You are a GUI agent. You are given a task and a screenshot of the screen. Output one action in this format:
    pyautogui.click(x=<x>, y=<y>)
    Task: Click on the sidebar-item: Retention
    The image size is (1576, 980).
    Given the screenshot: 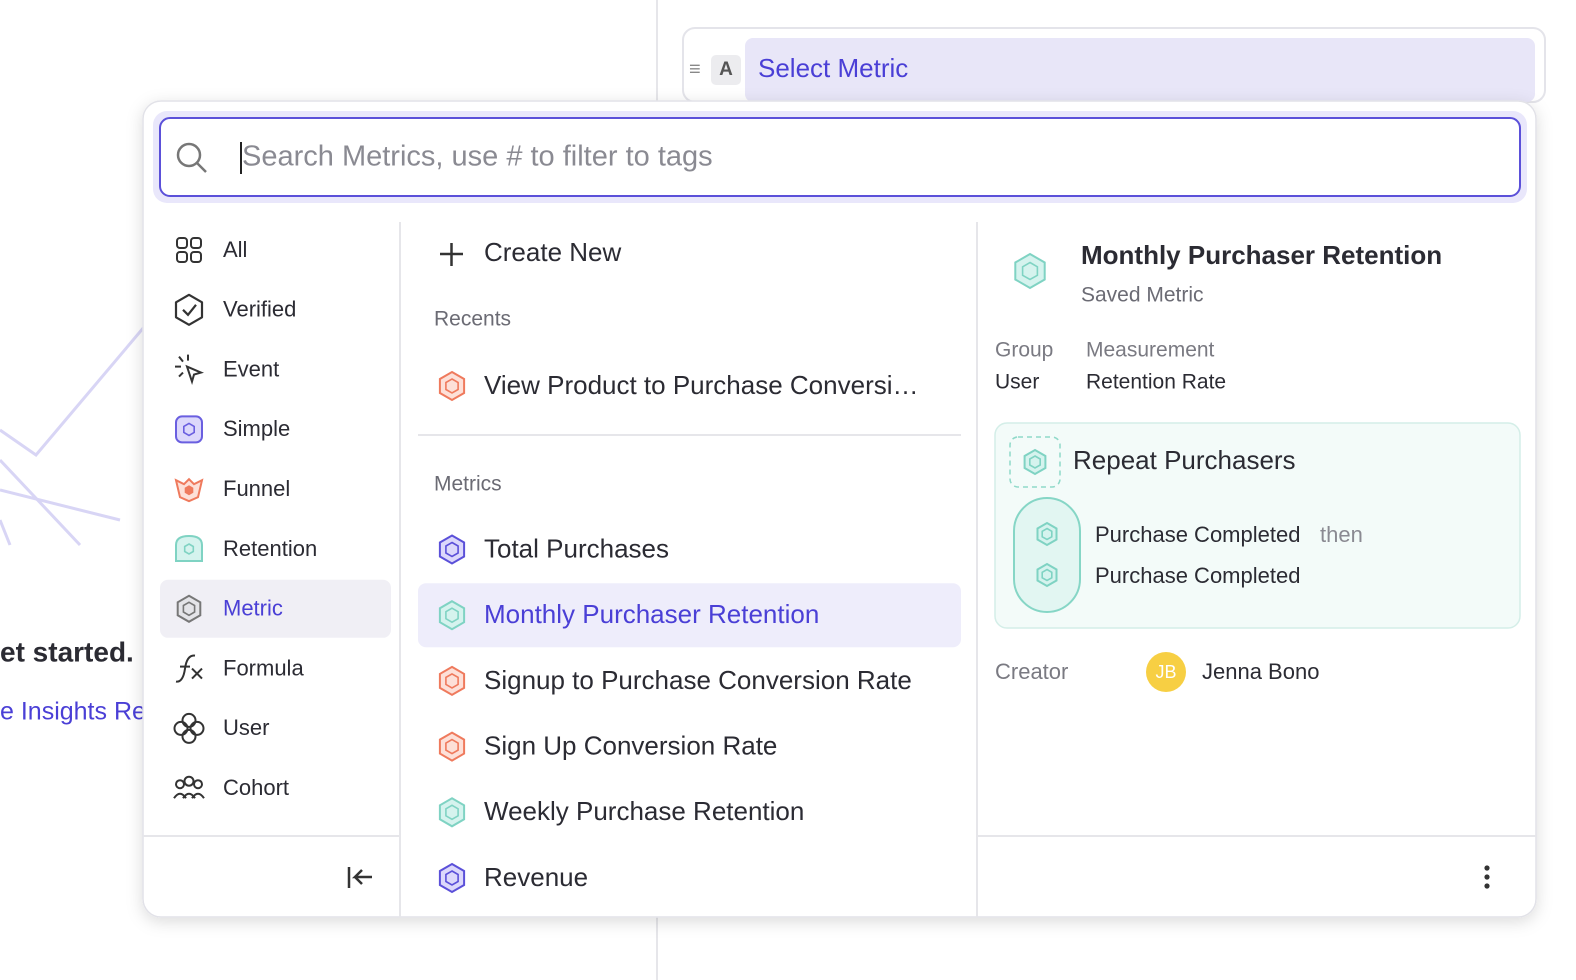 What is the action you would take?
    pyautogui.click(x=246, y=548)
    